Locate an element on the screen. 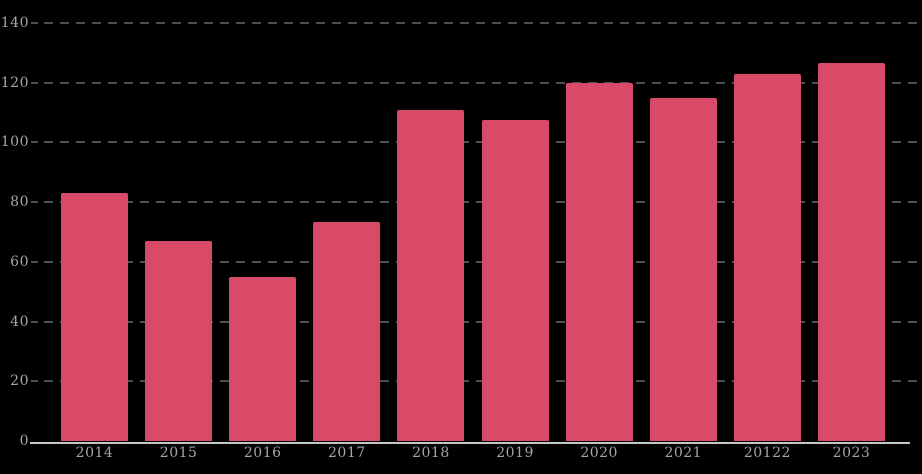 The image size is (922, 474). bar-2017 is located at coordinates (347, 331).